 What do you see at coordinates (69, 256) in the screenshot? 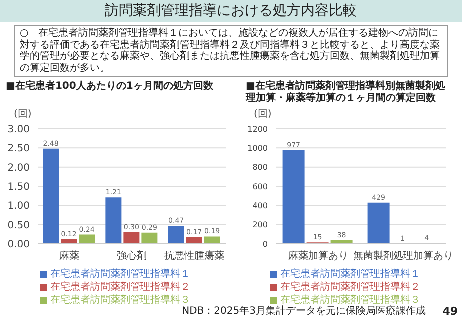
I see `x-tick-label: 麻薬` at bounding box center [69, 256].